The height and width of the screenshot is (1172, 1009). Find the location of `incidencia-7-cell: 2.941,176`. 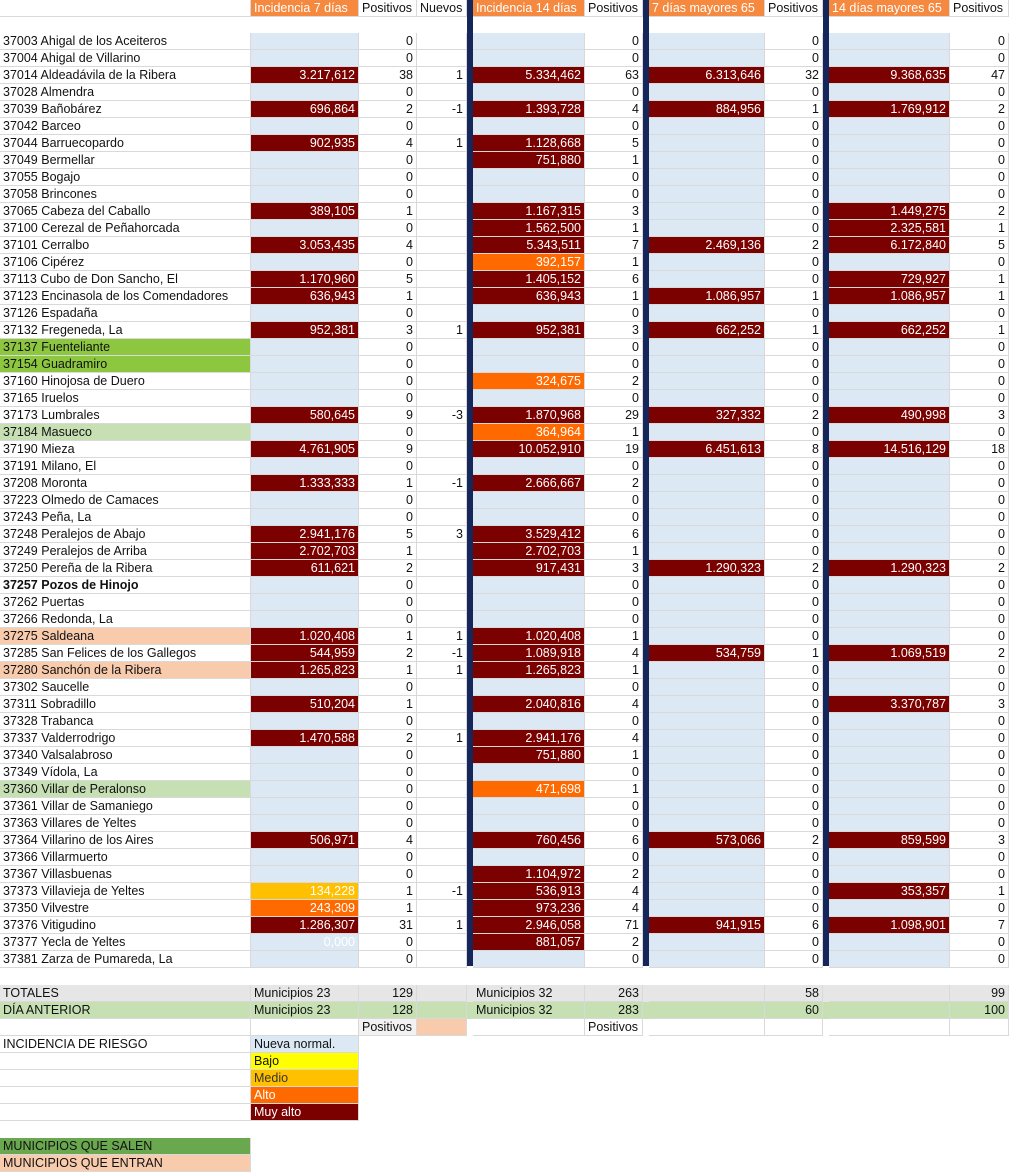

incidencia-7-cell: 2.941,176 is located at coordinates (305, 534).